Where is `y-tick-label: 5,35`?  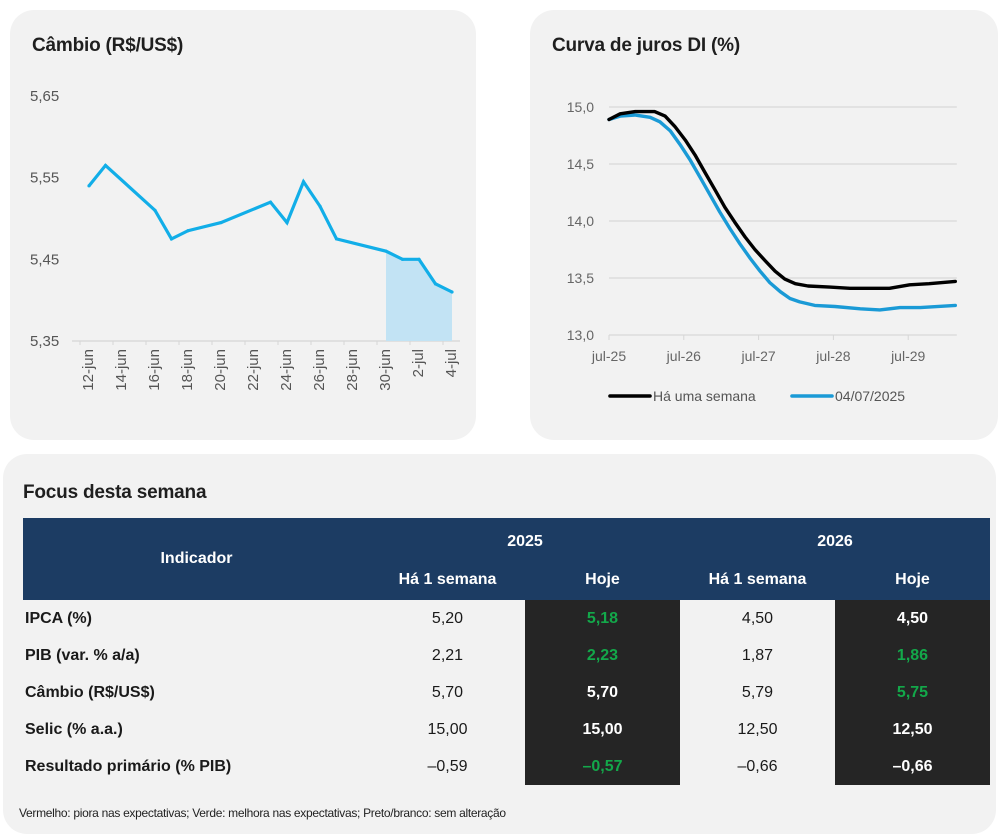 y-tick-label: 5,35 is located at coordinates (44, 341).